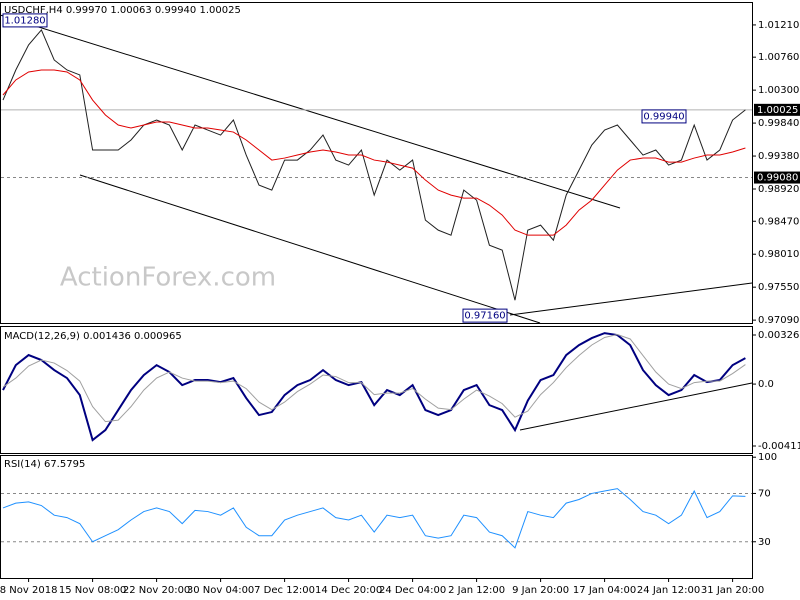 This screenshot has height=600, width=800. What do you see at coordinates (778, 90) in the screenshot?
I see `y-tick-label: 1.00300` at bounding box center [778, 90].